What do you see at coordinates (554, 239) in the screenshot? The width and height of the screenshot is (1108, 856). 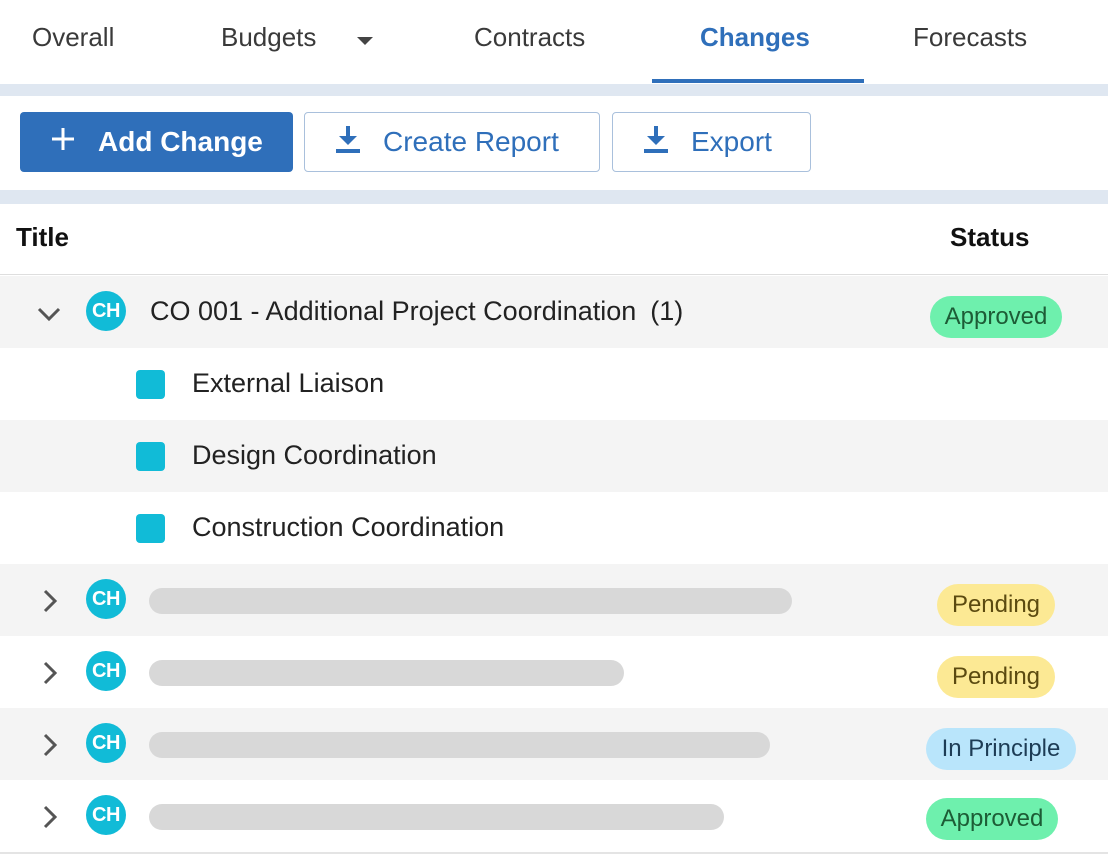 I see `table-header: Title Status` at bounding box center [554, 239].